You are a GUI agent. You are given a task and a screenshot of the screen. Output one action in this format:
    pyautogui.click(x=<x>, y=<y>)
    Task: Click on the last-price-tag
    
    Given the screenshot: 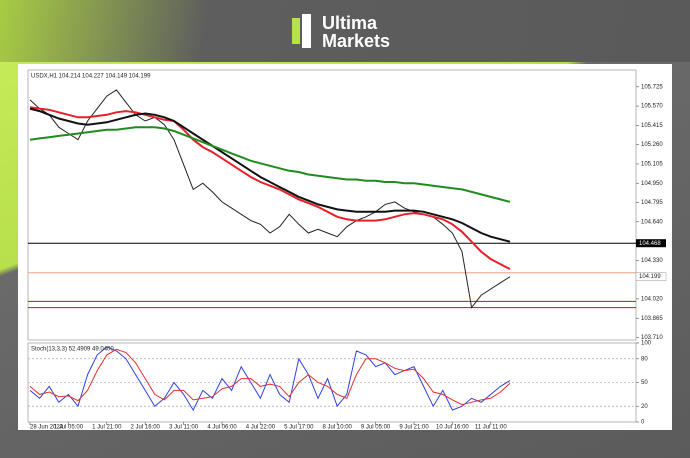 What is the action you would take?
    pyautogui.click(x=651, y=276)
    